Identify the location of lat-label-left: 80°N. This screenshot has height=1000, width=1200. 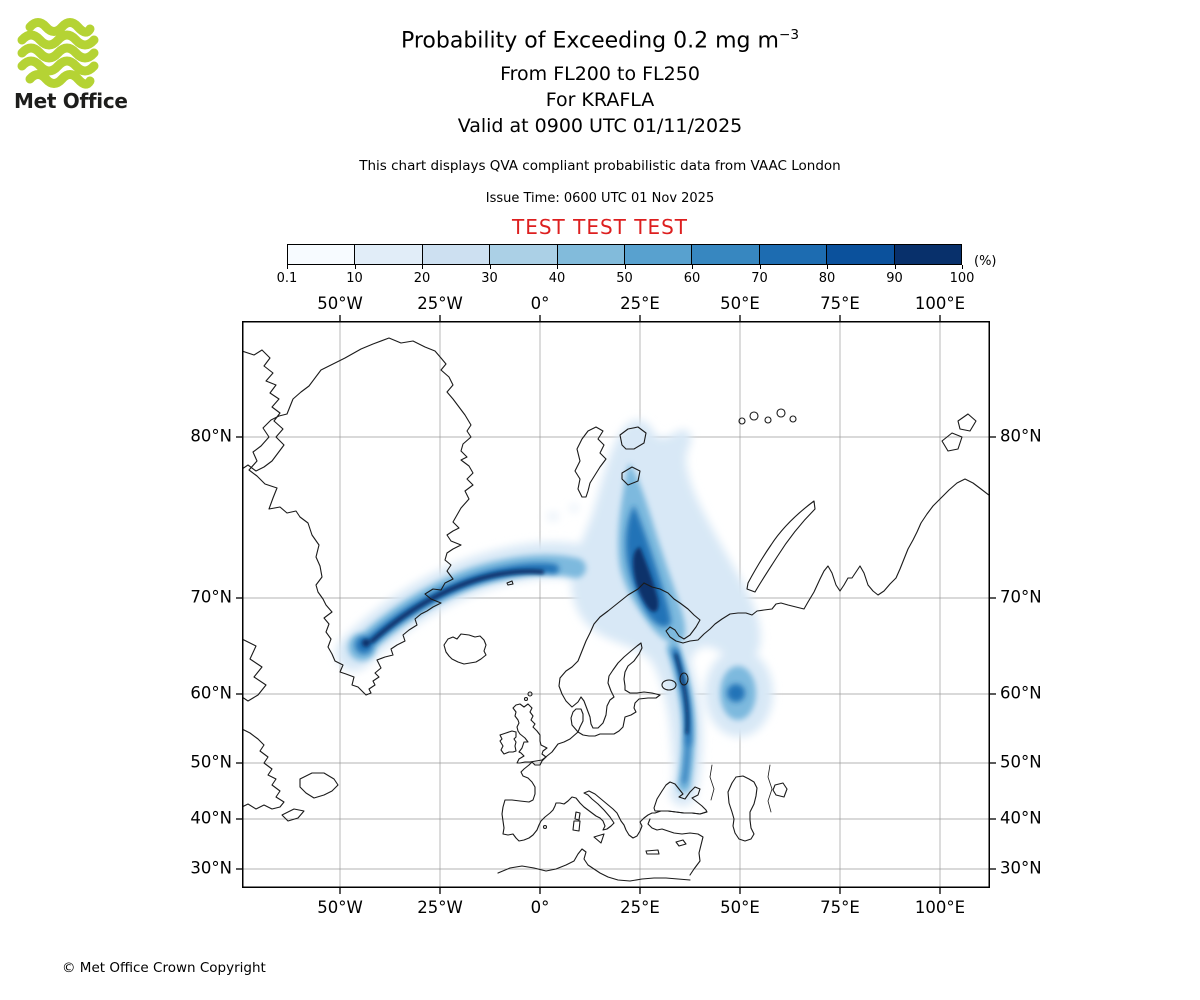
(211, 436).